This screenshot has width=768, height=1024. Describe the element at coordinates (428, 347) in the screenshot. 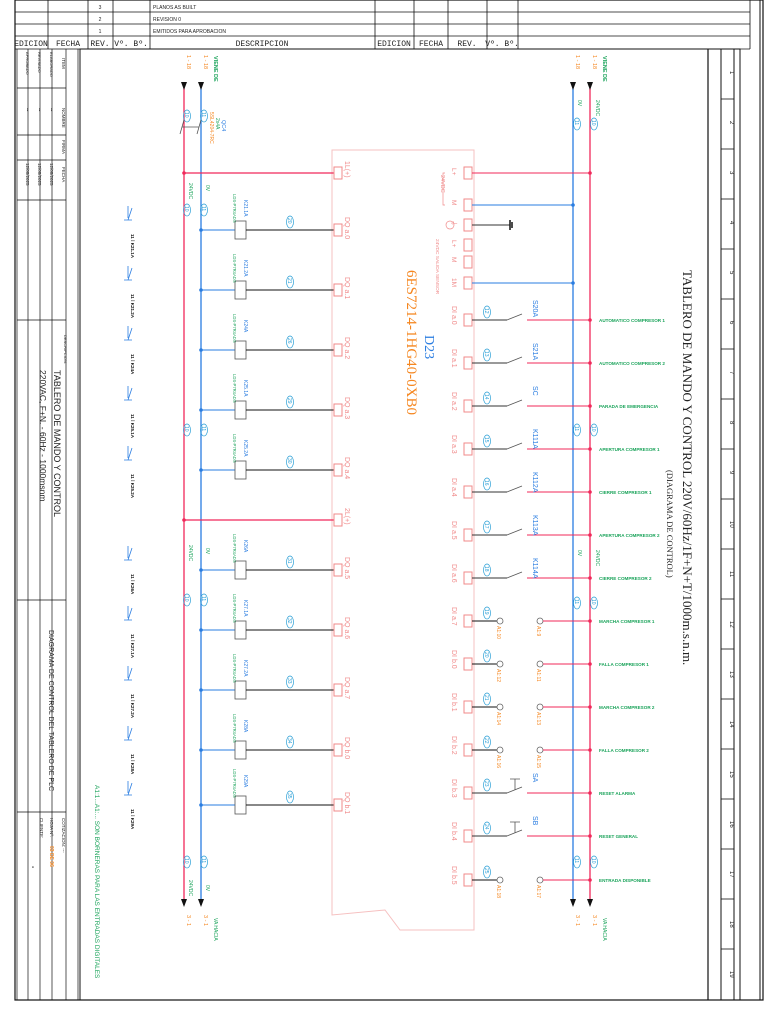

I see `plc-tag: D23` at that location.